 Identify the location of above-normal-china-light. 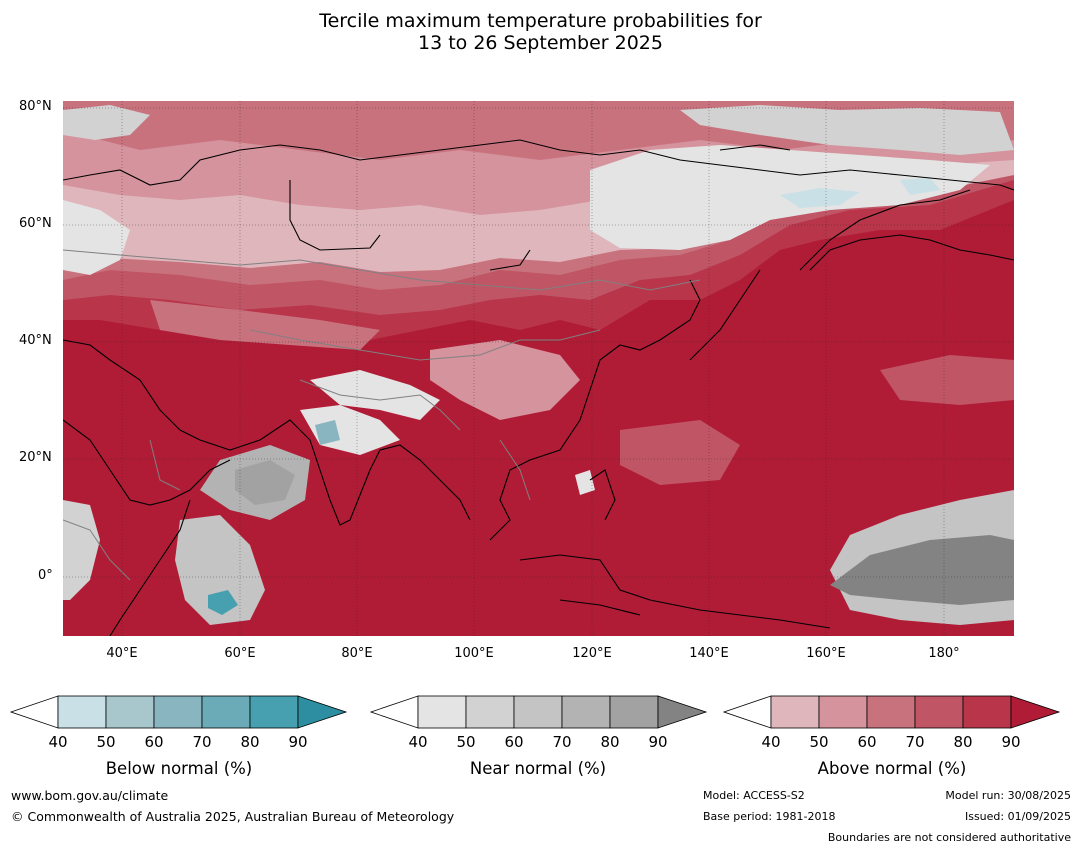
(505, 380).